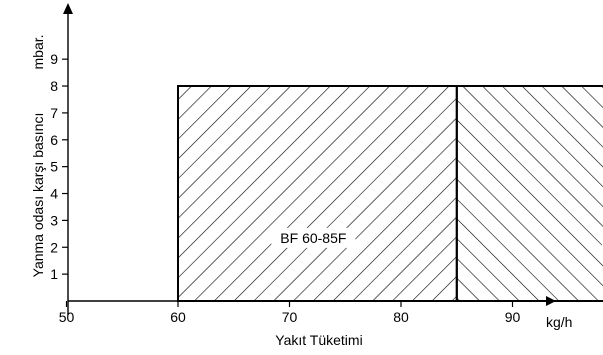 The height and width of the screenshot is (355, 603). I want to click on y-tick-label: 6, so click(54, 140).